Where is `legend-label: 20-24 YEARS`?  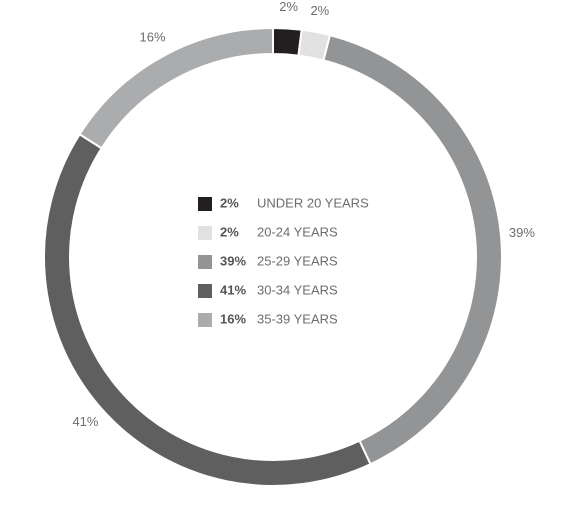 legend-label: 20-24 YEARS is located at coordinates (297, 231).